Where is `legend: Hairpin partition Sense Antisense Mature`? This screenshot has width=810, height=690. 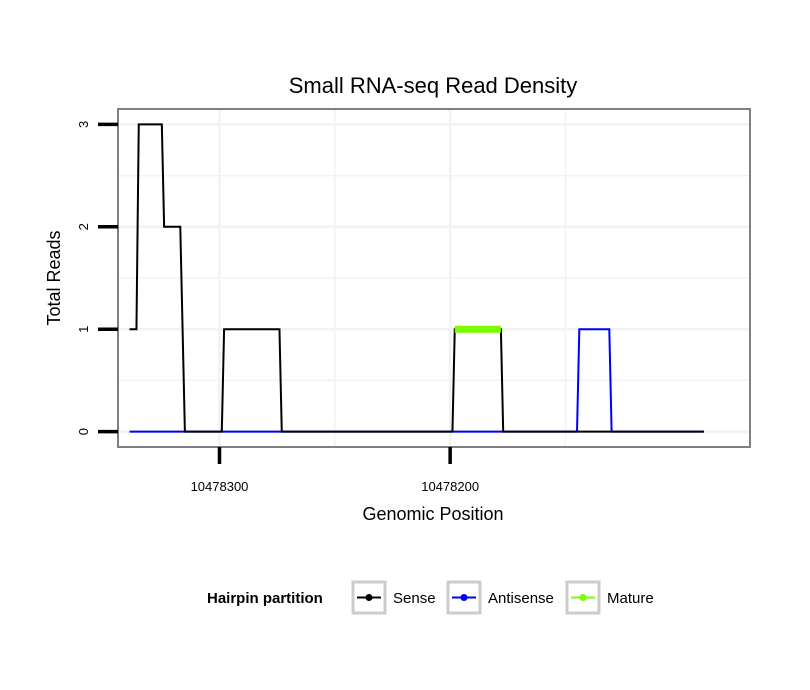 legend: Hairpin partition Sense Antisense Mature is located at coordinates (430, 597).